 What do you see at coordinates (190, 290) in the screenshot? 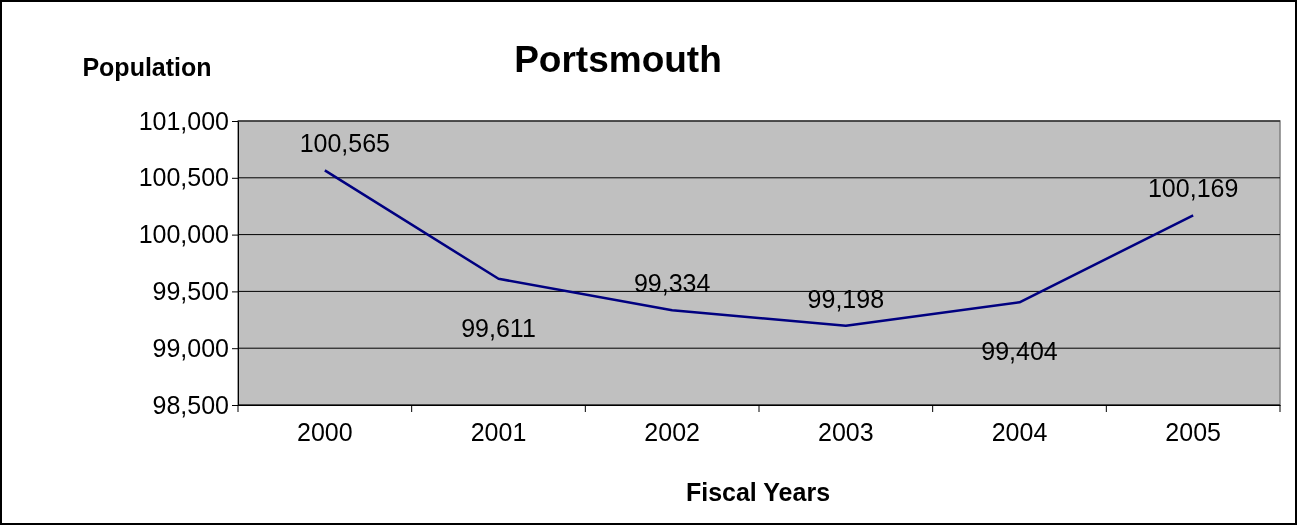
I see `y-tick-label: 99,500` at bounding box center [190, 290].